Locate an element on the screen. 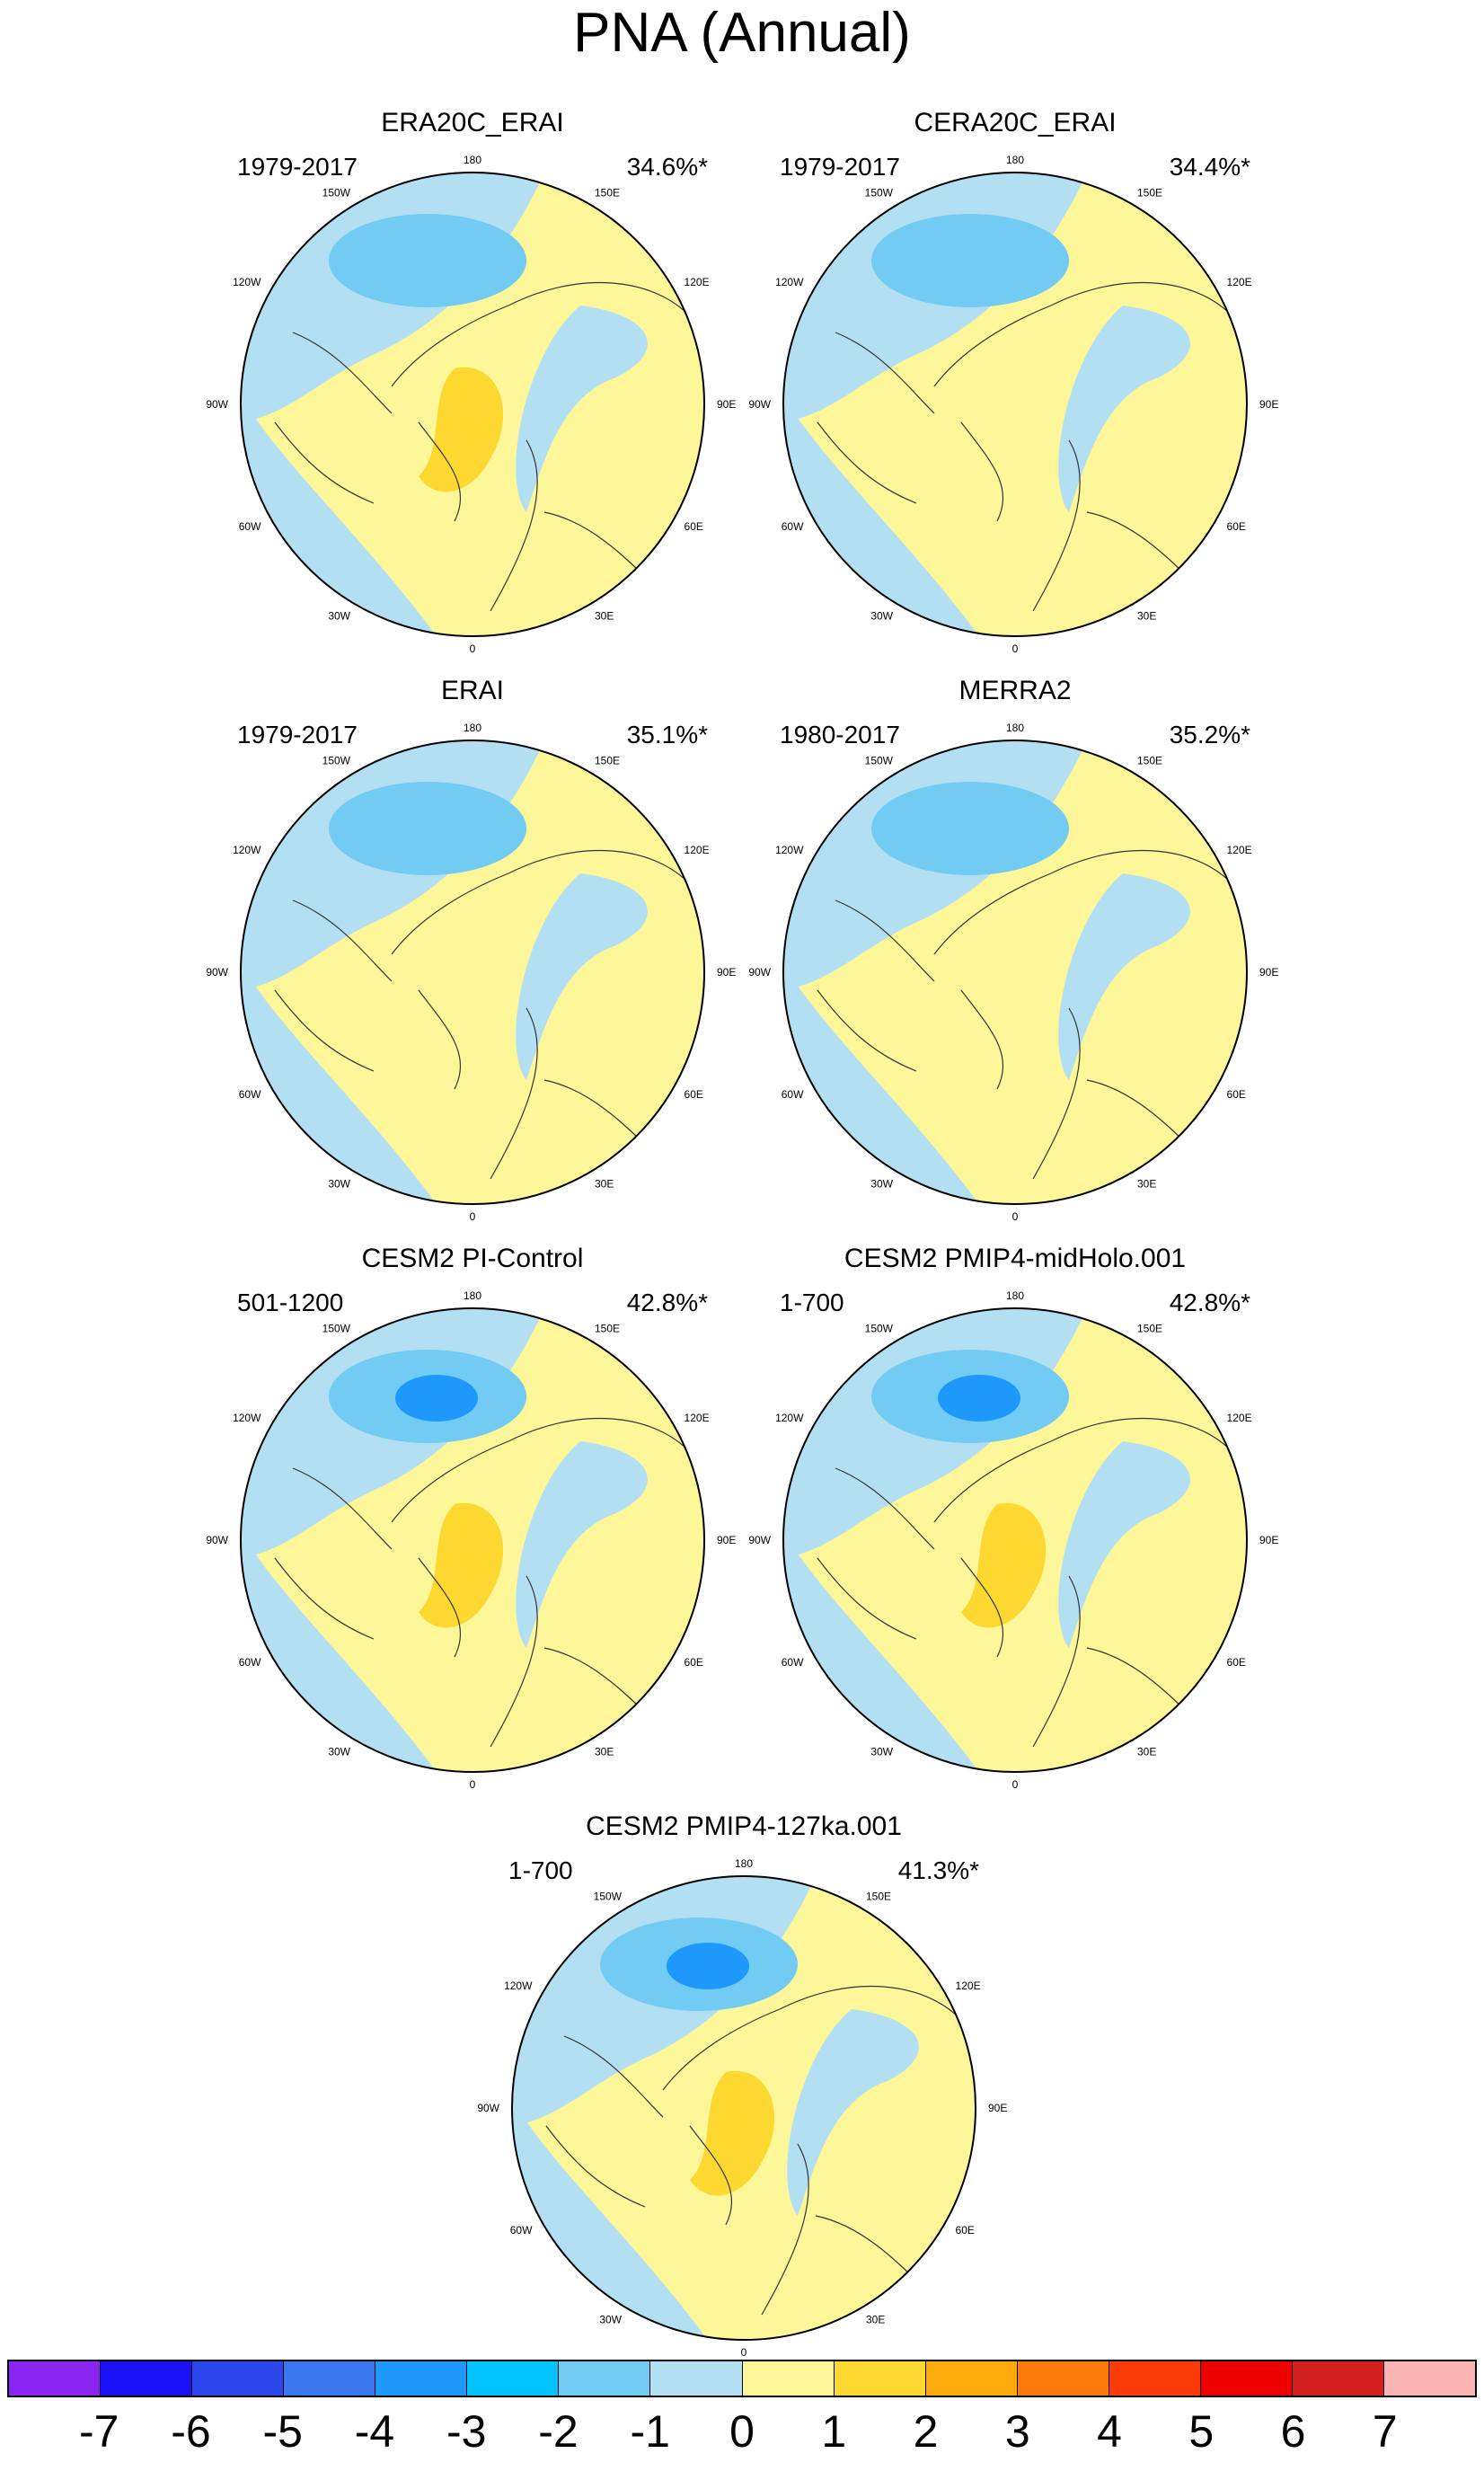  colorbar-label: -6 is located at coordinates (191, 2431).